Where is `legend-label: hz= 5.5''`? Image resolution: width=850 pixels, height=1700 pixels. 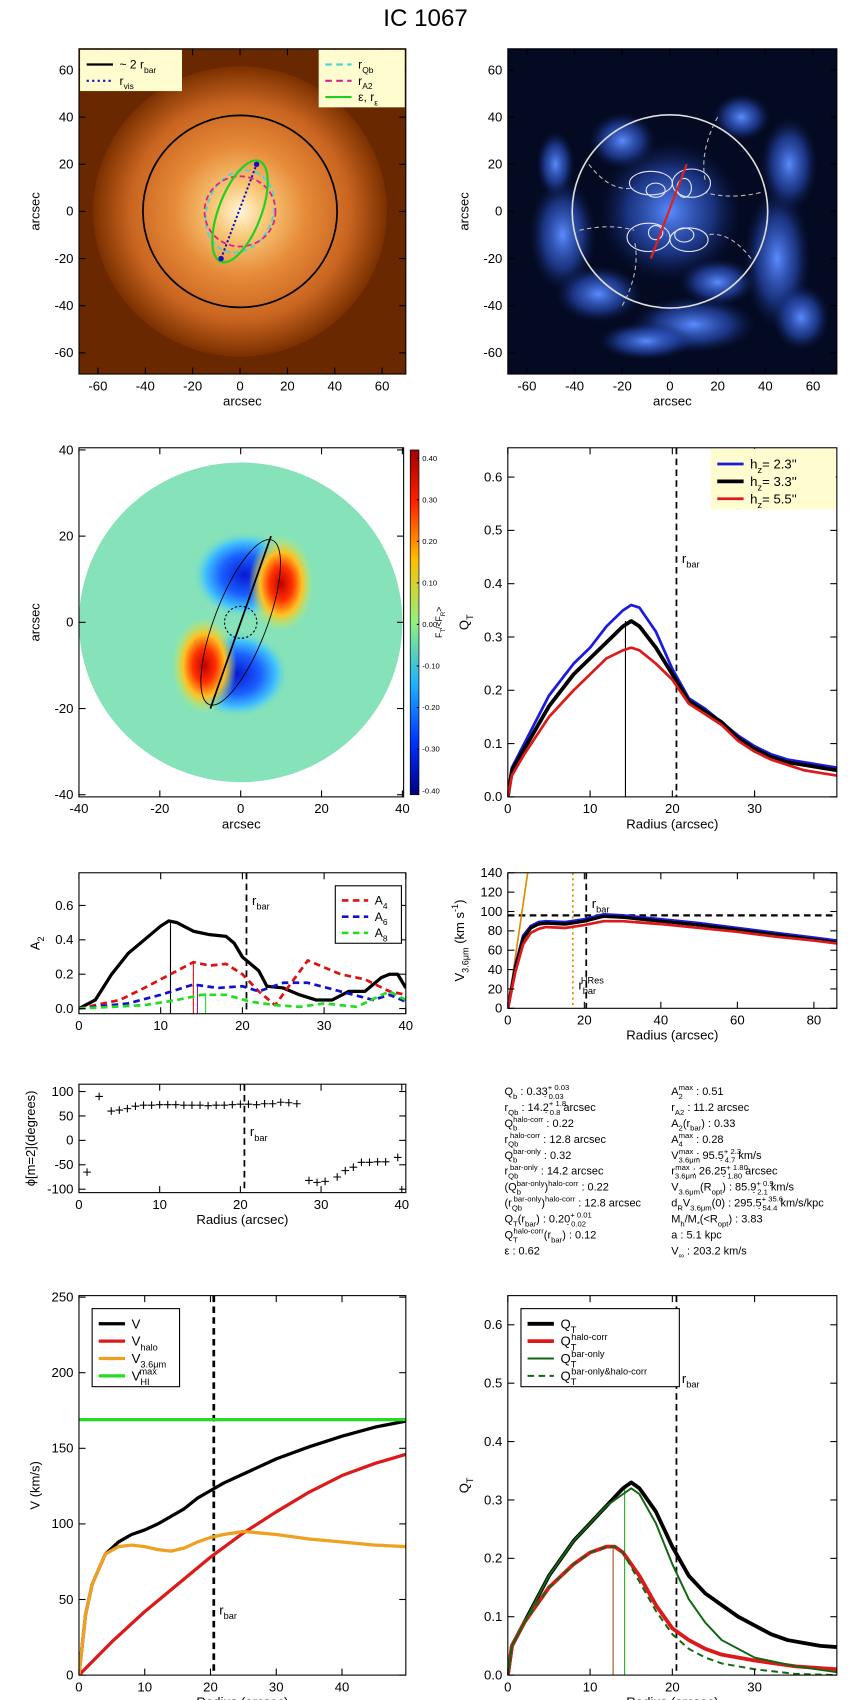 legend-label: hz= 5.5'' is located at coordinates (773, 500).